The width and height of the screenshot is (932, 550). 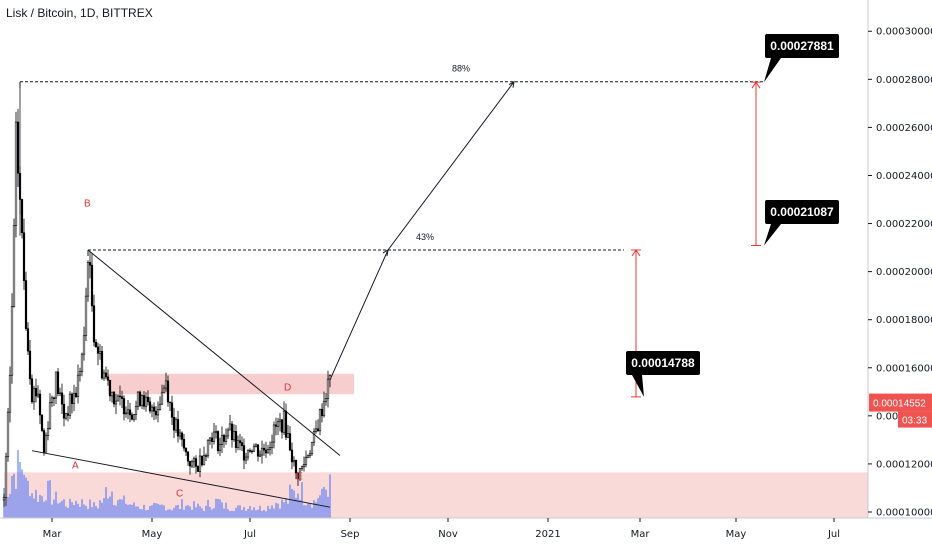 I want to click on measure-arrow-1-head, so click(x=636, y=253).